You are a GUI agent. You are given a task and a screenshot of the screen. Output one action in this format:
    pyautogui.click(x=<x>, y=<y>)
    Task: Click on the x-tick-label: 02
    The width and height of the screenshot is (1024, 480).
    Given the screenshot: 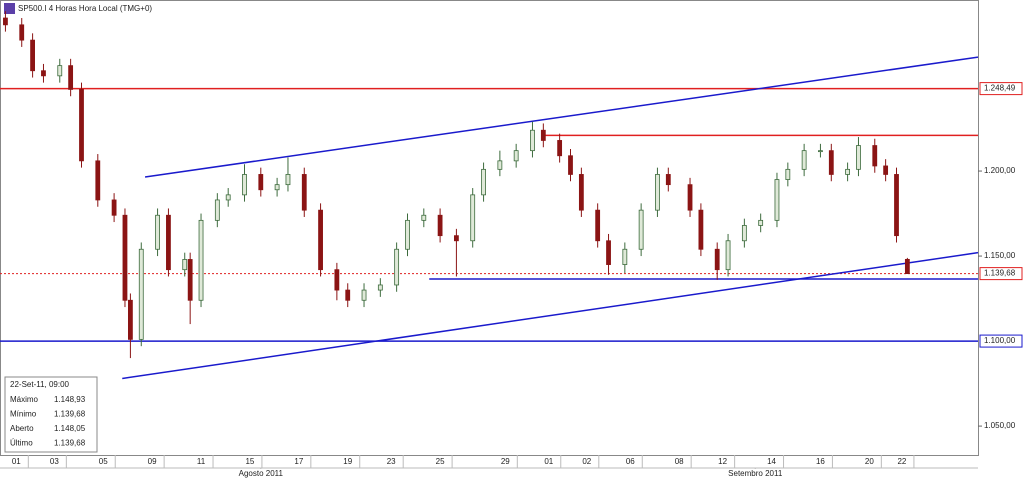 What is the action you would take?
    pyautogui.click(x=586, y=461)
    